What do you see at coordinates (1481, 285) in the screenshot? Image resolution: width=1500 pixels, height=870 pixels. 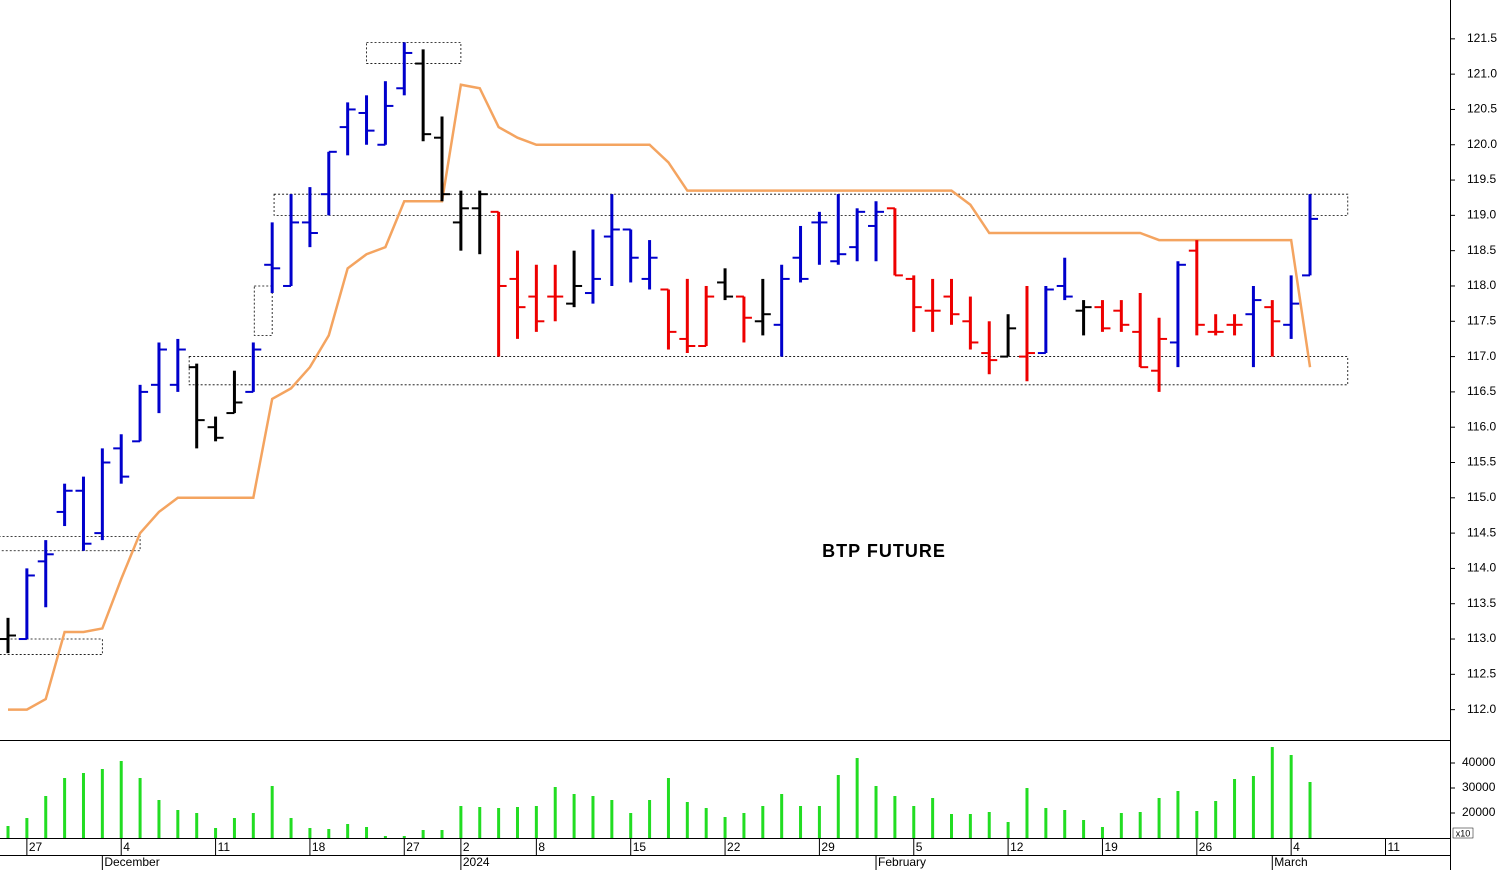 I see `y-tick-label: 118.0` at bounding box center [1481, 285].